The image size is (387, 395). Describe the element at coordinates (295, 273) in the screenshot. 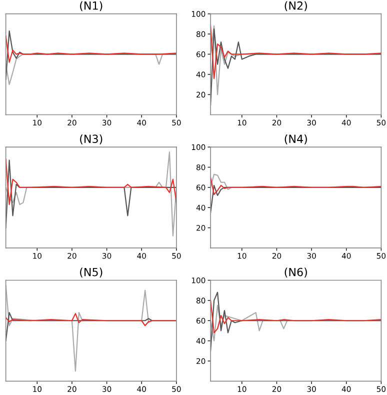

I see `chart-title: (N6)` at that location.